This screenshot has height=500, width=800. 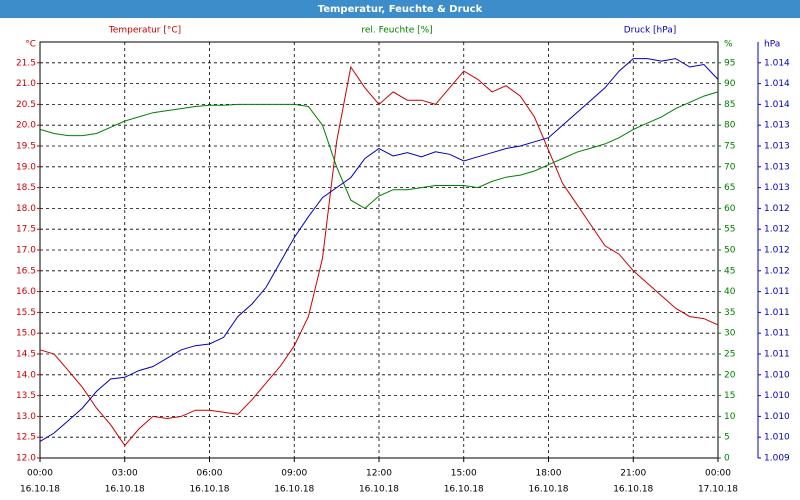 What do you see at coordinates (26, 271) in the screenshot?
I see `y-tick-label: 16.5` at bounding box center [26, 271].